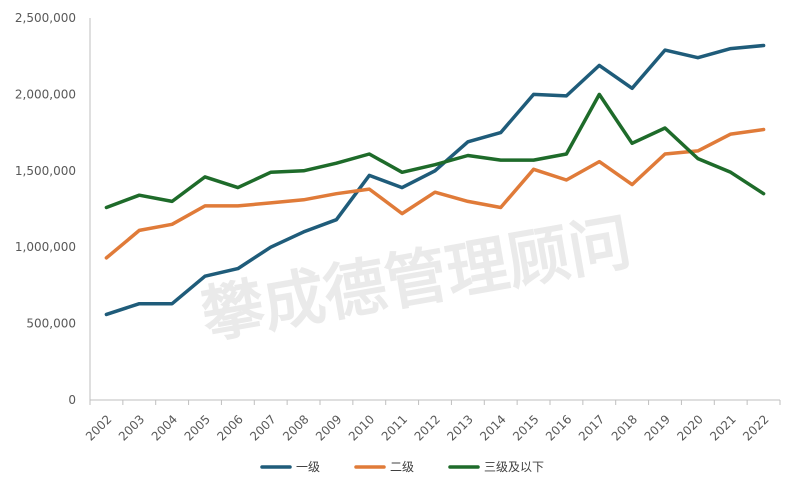 Image resolution: width=800 pixels, height=490 pixels. What do you see at coordinates (295, 427) in the screenshot?
I see `x-tick-label: 2008` at bounding box center [295, 427].